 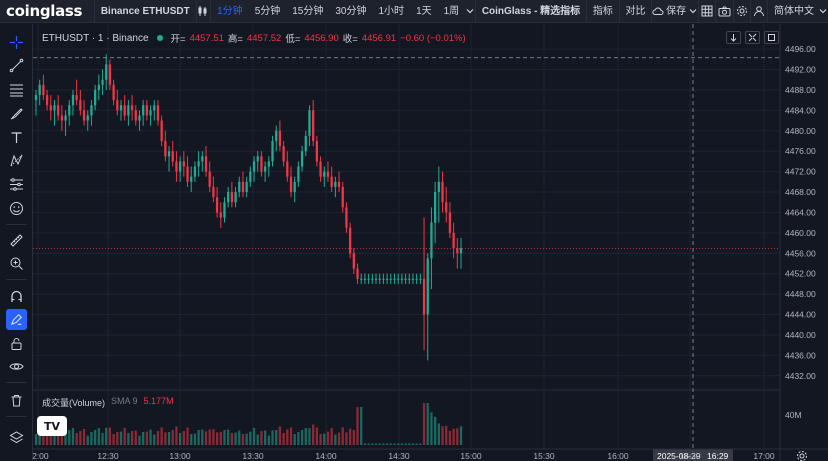 What do you see at coordinates (16, 137) in the screenshot?
I see `text-icon` at bounding box center [16, 137].